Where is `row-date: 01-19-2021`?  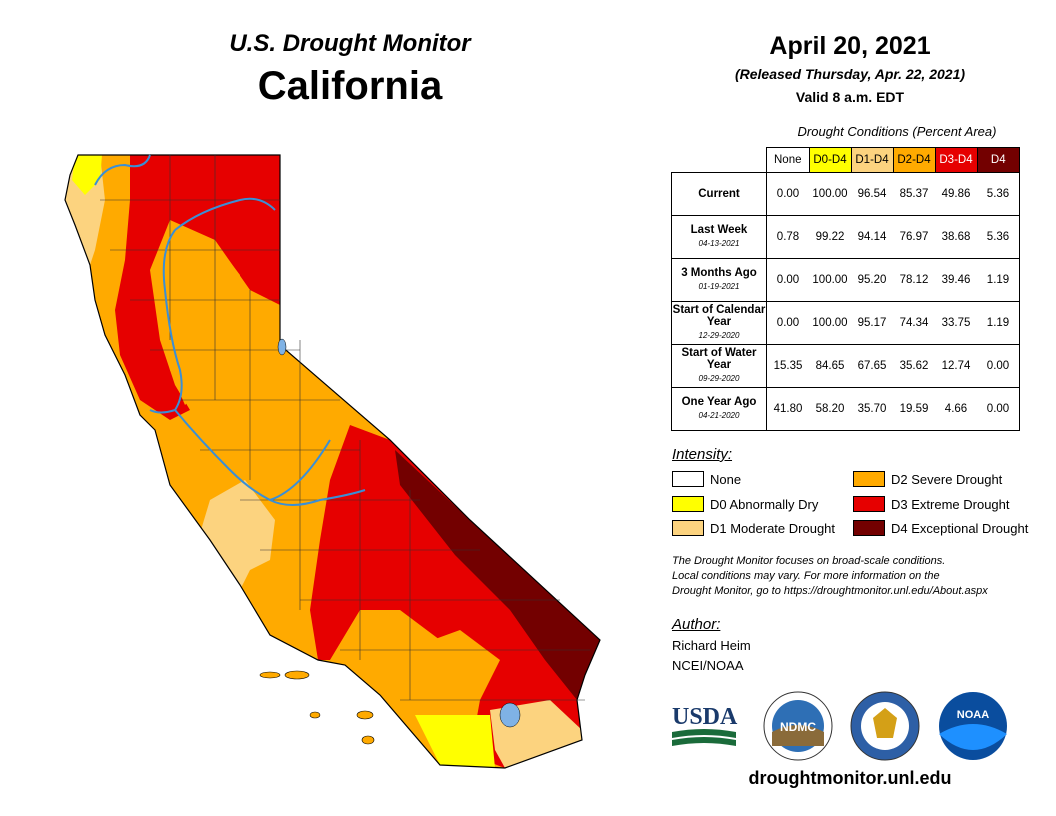 row-date: 01-19-2021 is located at coordinates (719, 286).